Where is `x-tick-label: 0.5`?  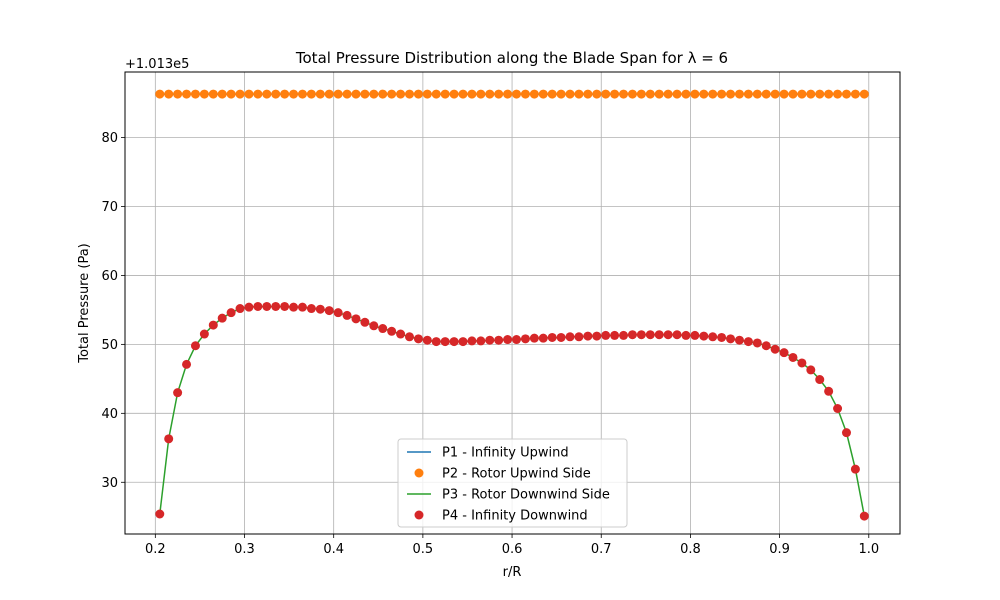
x-tick-label: 0.5 is located at coordinates (423, 549).